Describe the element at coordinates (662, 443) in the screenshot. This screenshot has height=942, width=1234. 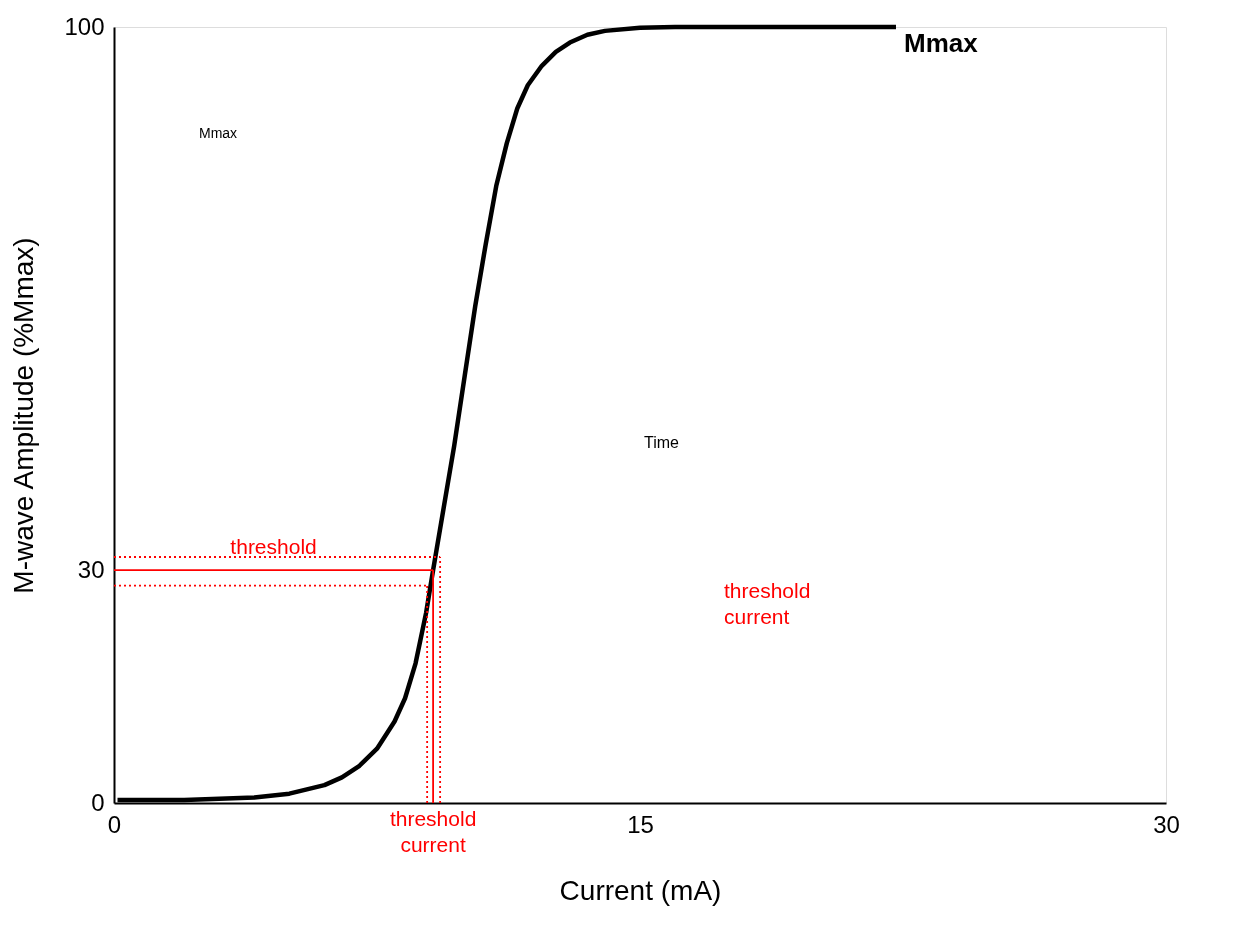
I see `annotation: Time` at that location.